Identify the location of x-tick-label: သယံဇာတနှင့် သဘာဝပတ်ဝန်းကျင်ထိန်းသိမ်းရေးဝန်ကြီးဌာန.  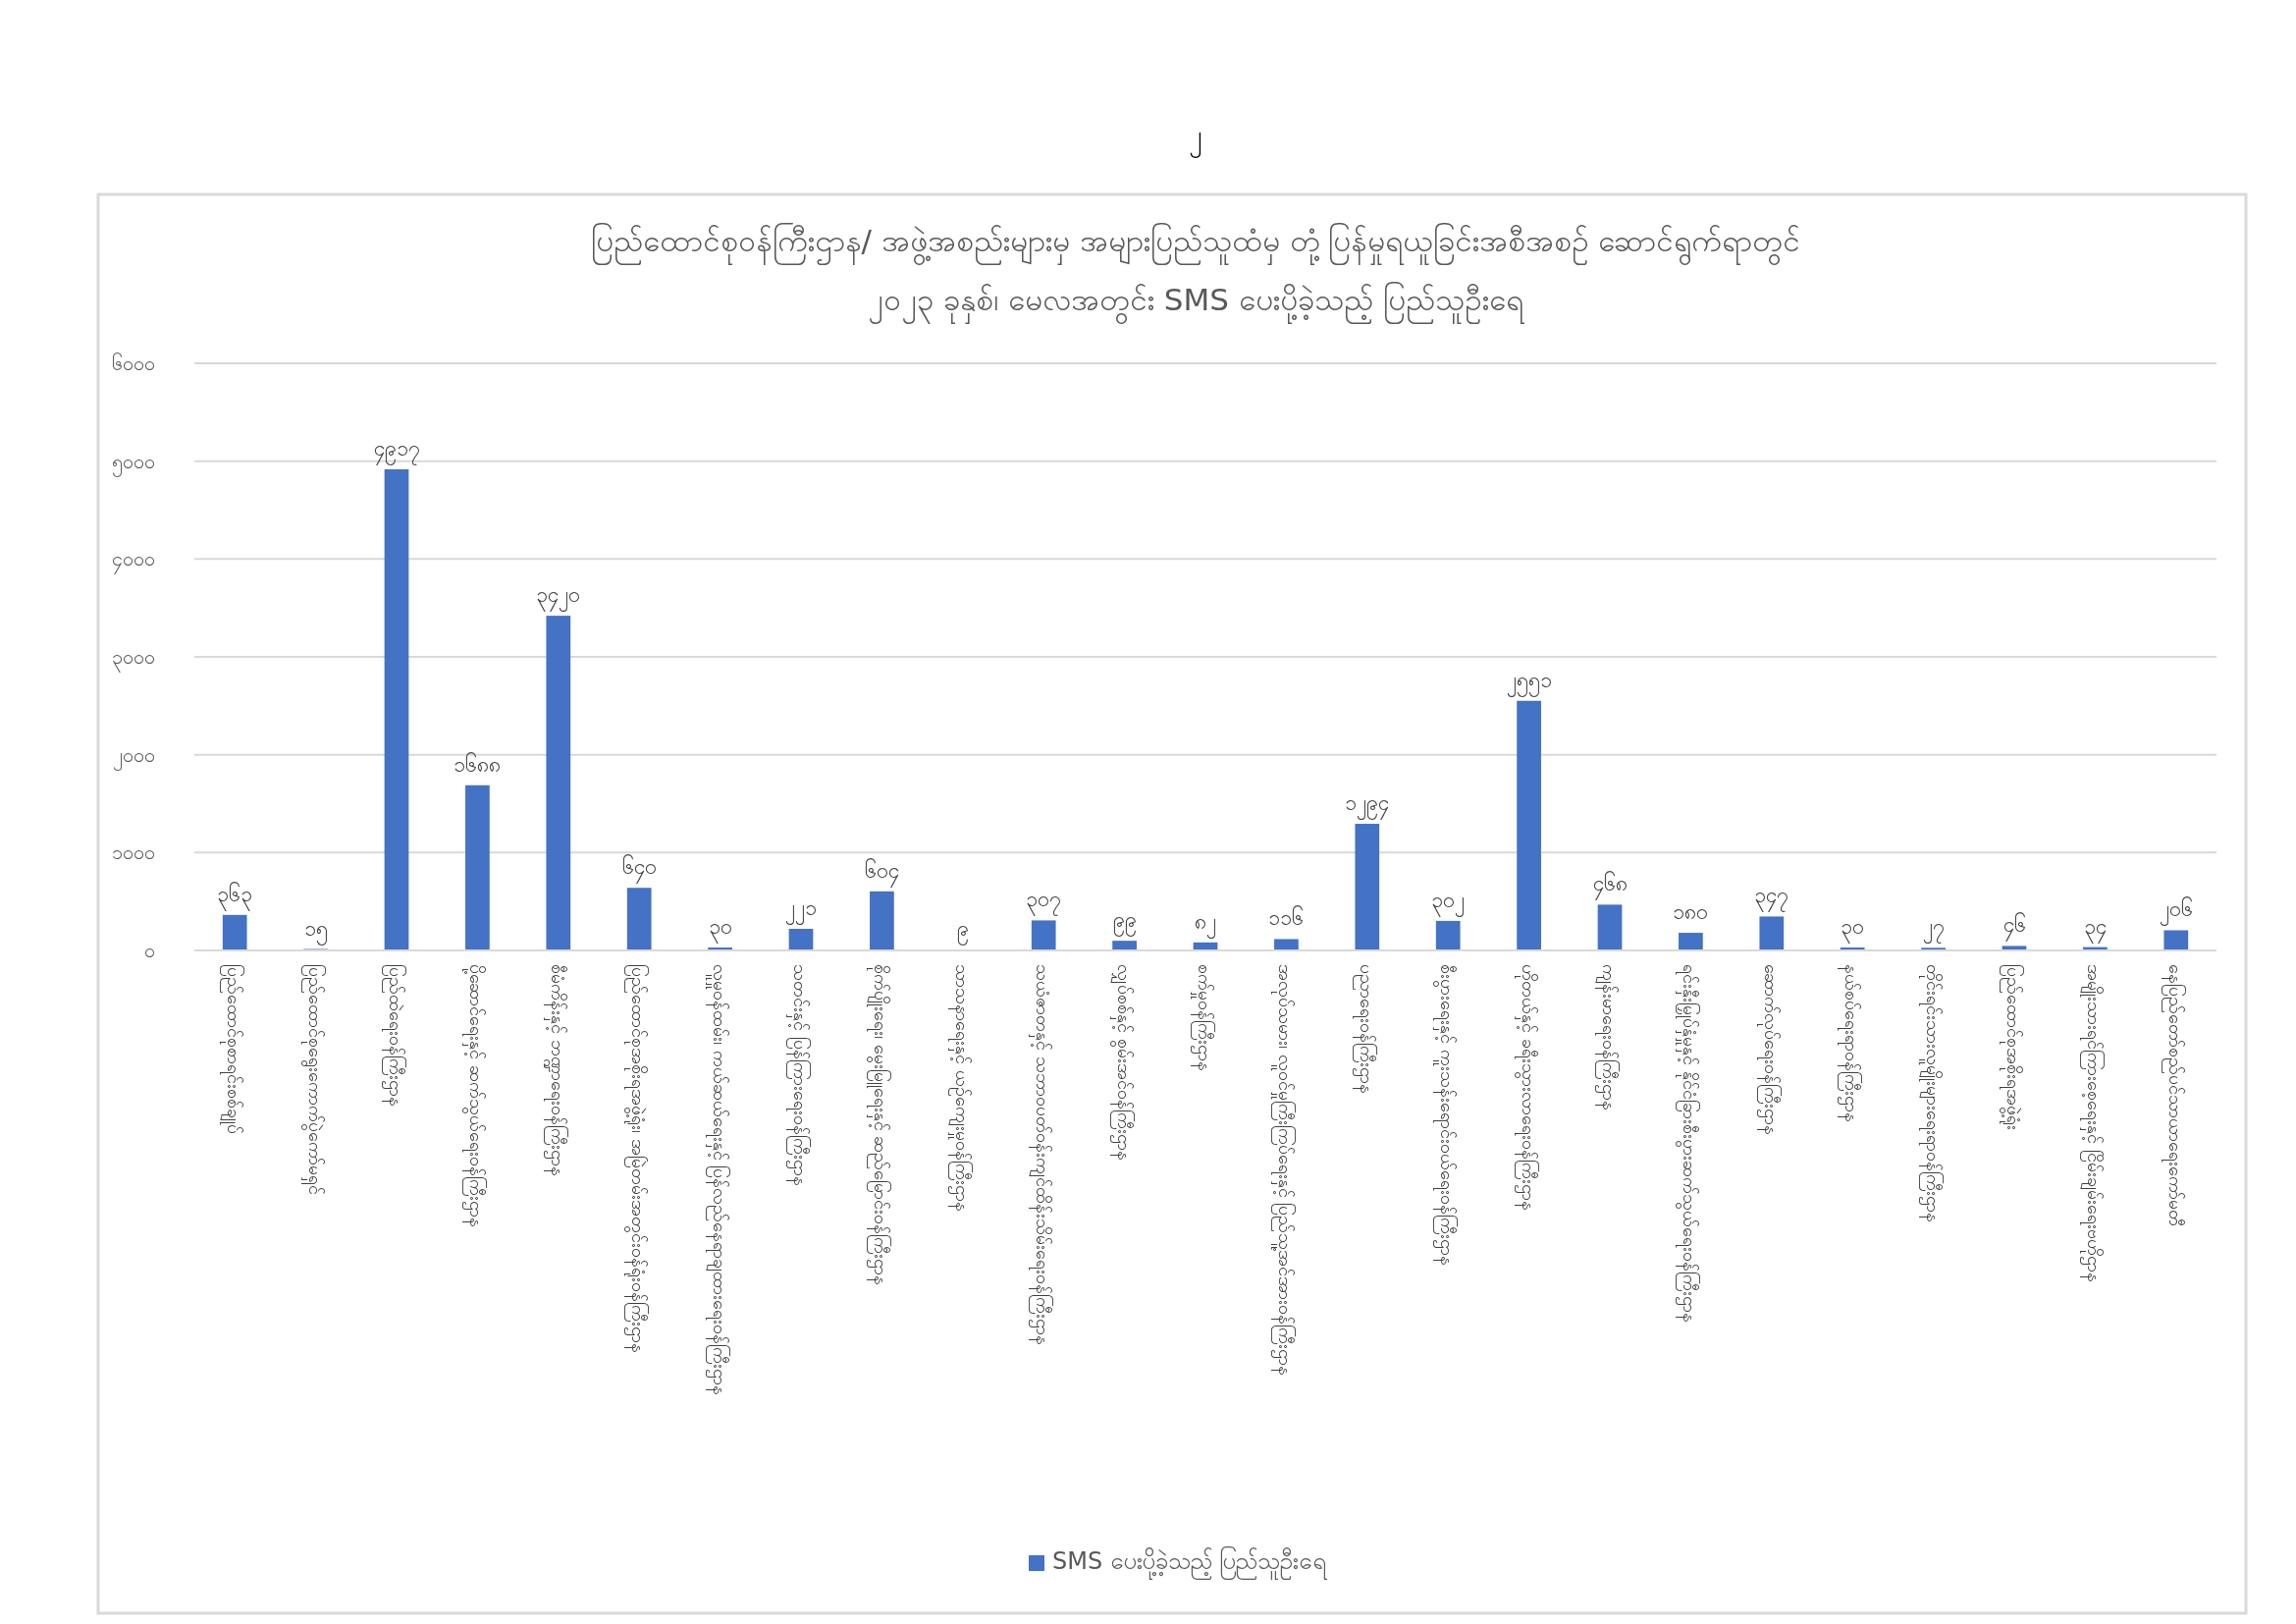
(1042, 1154).